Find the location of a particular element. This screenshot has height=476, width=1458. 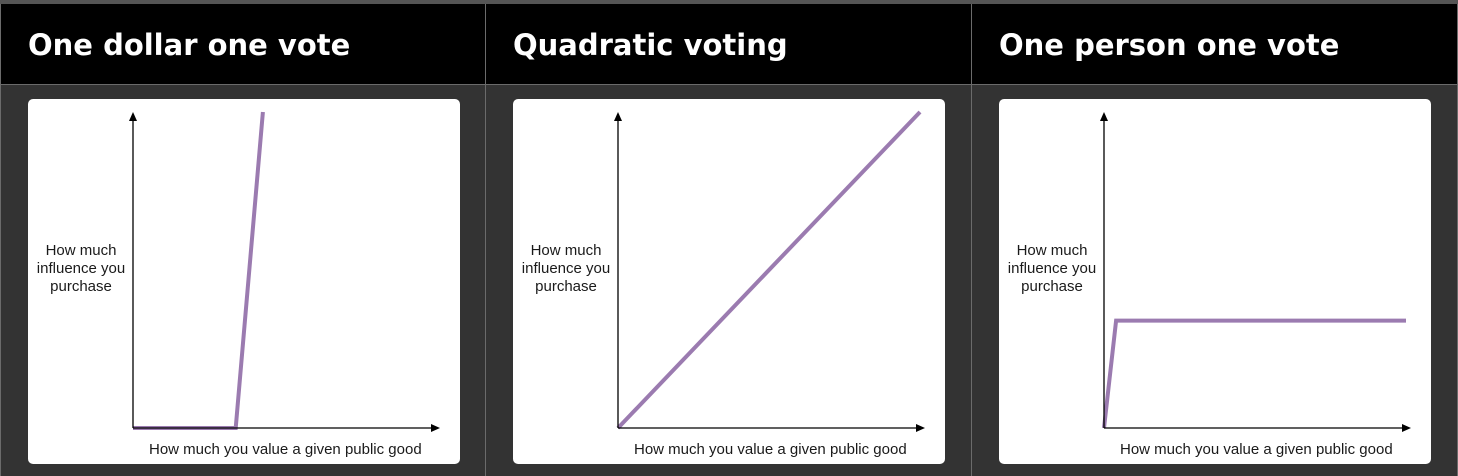

column-header: Quadratic voting is located at coordinates (728, 44).